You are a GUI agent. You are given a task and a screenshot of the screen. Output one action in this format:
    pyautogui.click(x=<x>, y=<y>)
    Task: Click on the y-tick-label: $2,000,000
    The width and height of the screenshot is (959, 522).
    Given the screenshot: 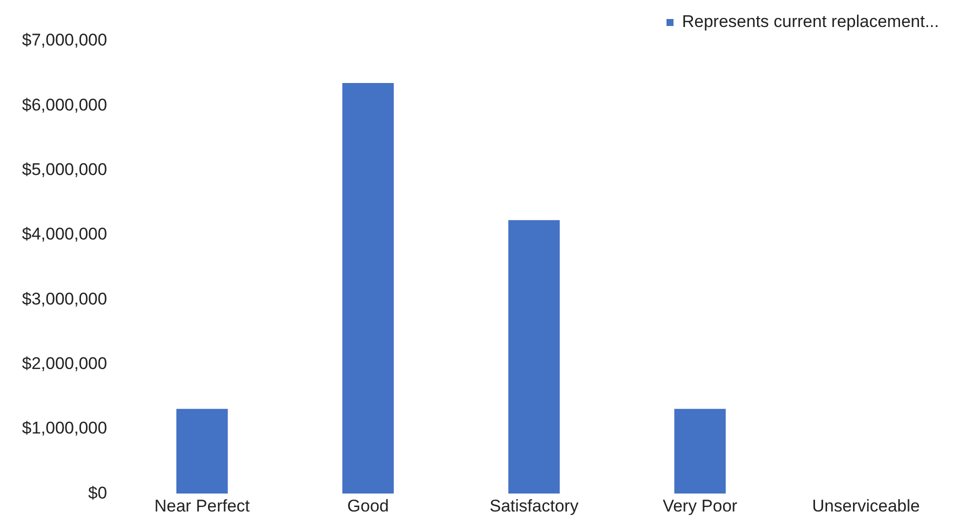 What is the action you would take?
    pyautogui.click(x=65, y=363)
    